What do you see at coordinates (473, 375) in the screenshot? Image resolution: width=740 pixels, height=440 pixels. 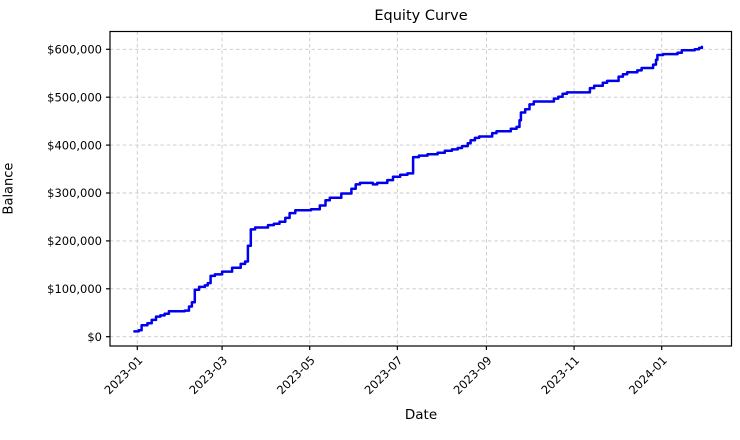 I see `x-tick-label: 2023-09` at bounding box center [473, 375].